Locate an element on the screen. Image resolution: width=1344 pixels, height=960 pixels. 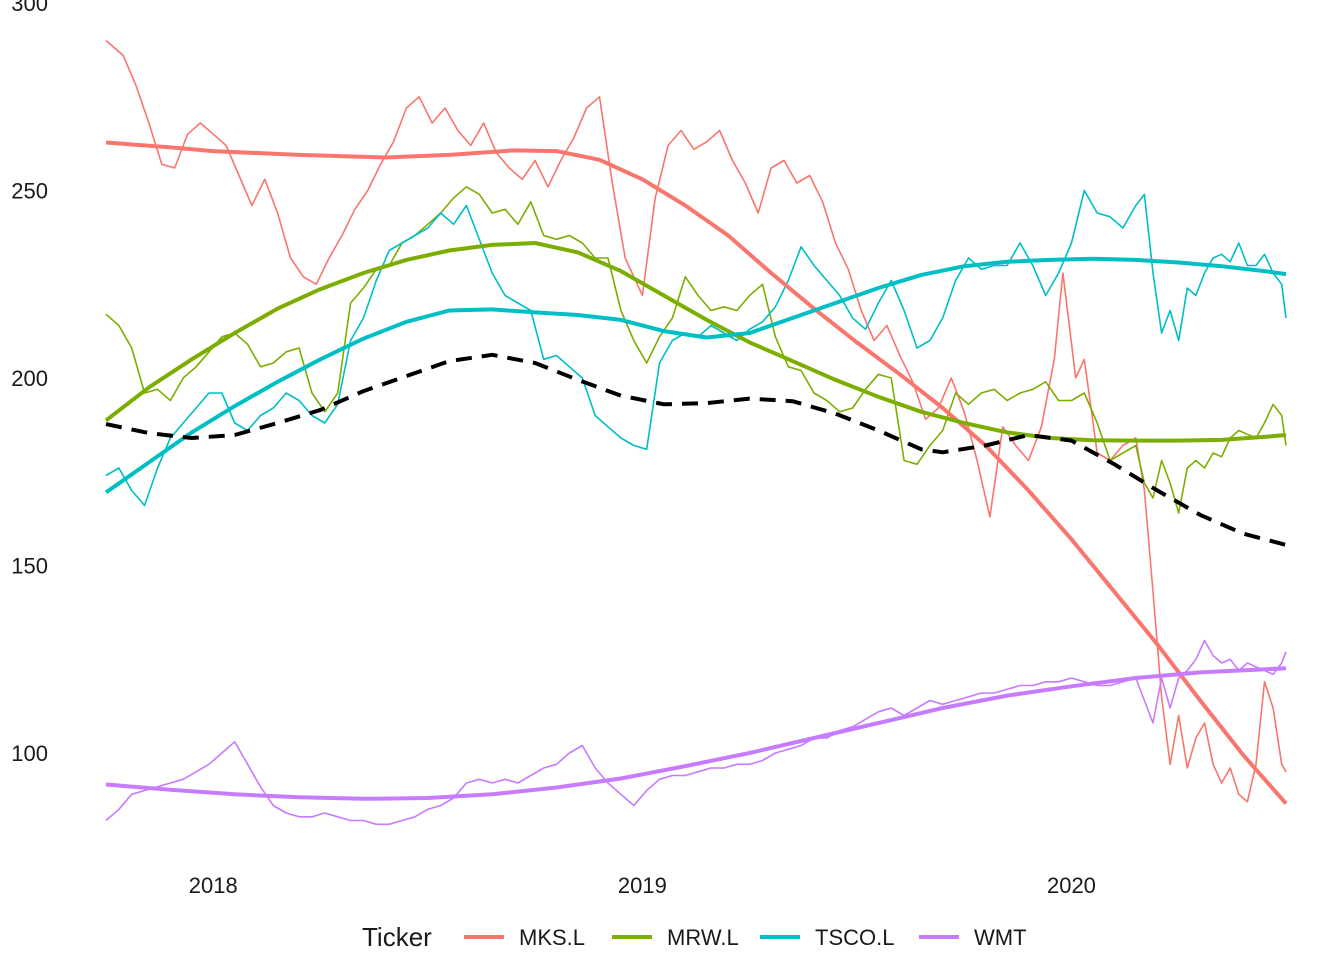
legend-item-tsco-l: TSCO.L is located at coordinates (827, 937).